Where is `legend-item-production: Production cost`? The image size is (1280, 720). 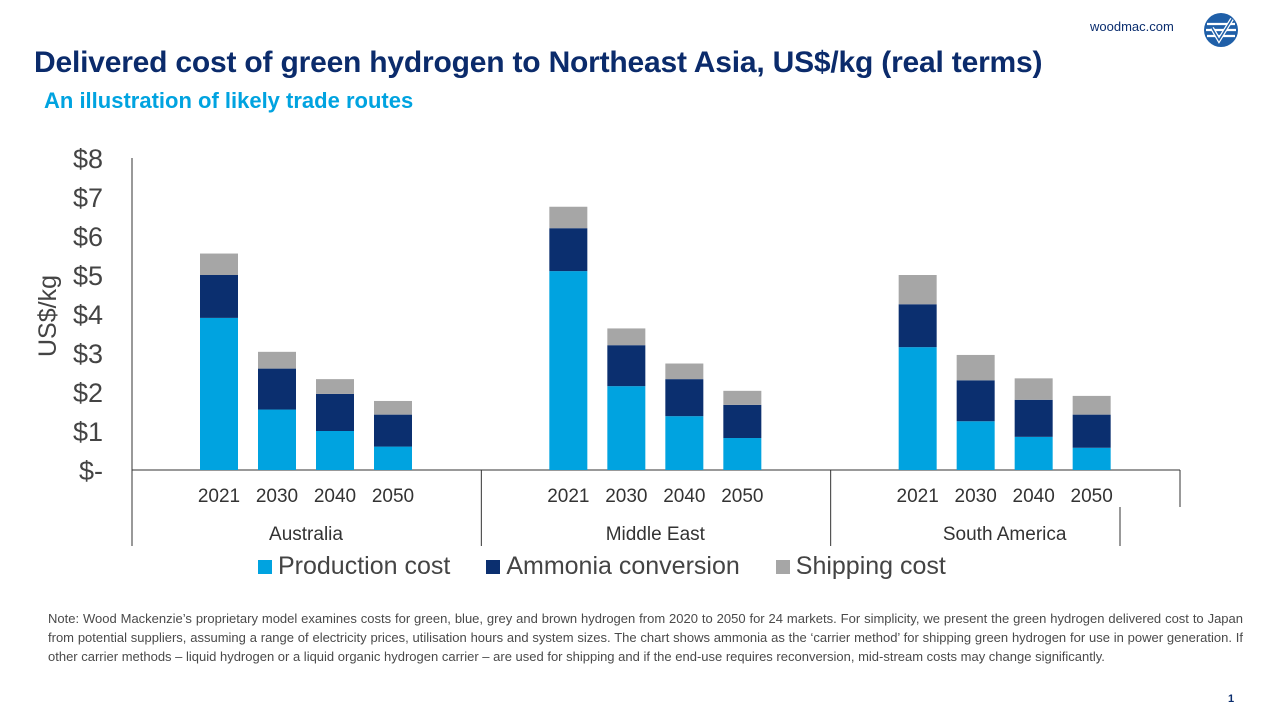
legend-item-production: Production cost is located at coordinates (354, 566).